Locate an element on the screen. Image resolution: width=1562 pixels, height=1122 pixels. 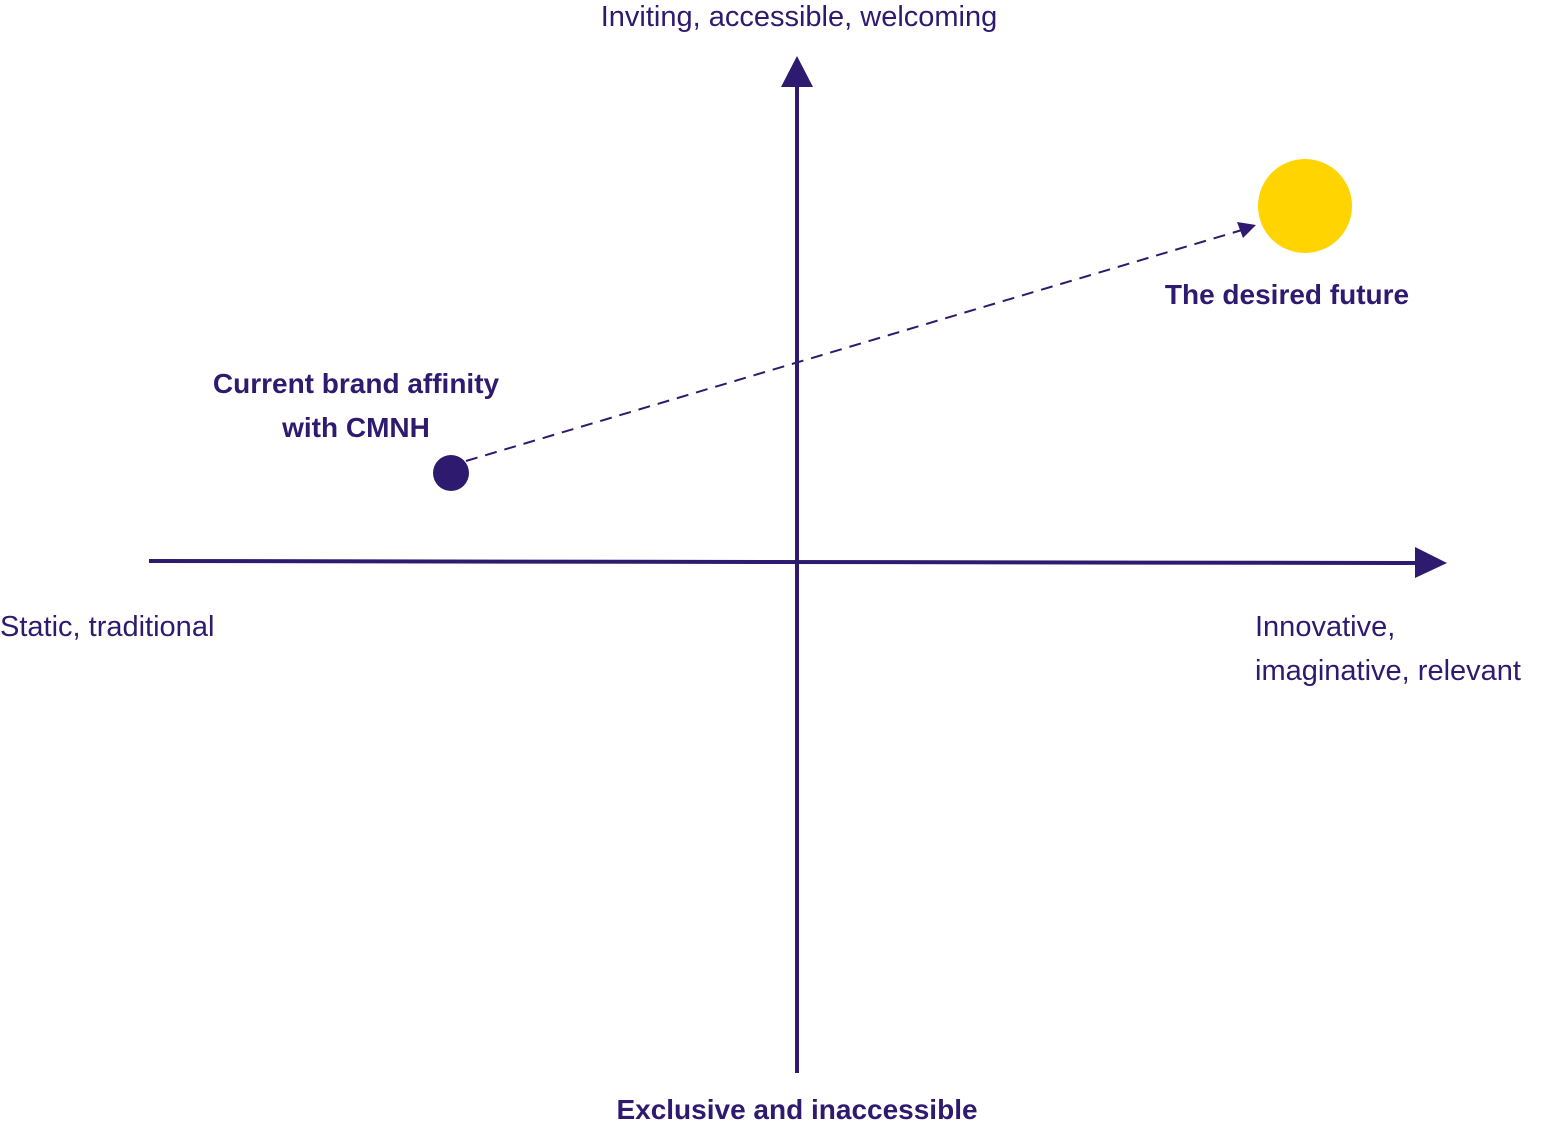
axis-label-bottom: Exclusive and inaccessible is located at coordinates (796, 1108).